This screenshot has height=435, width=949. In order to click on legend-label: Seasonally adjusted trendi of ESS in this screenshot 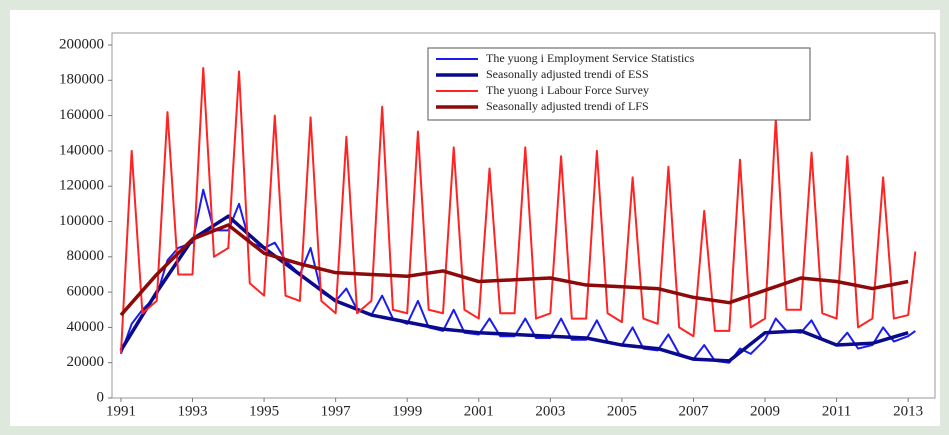, I will do `click(567, 74)`.